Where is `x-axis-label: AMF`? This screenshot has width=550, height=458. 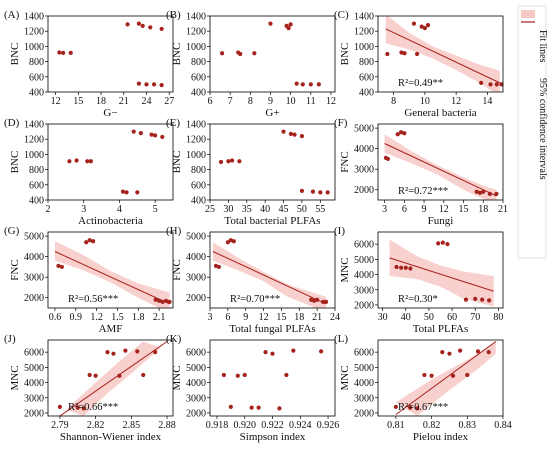 x-axis-label: AMF is located at coordinates (111, 329).